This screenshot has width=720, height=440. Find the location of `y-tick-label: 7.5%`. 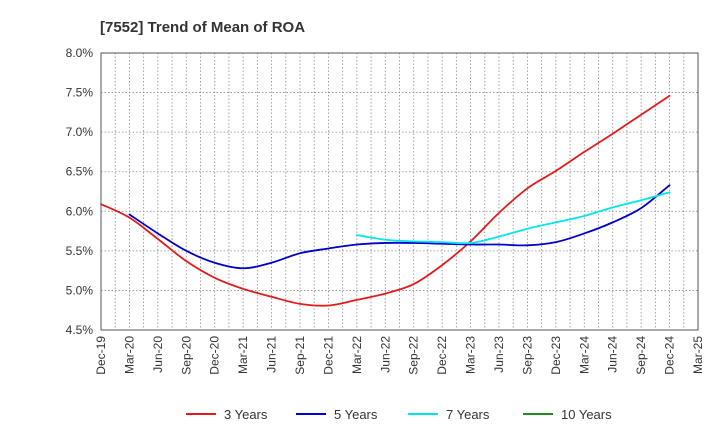

y-tick-label: 7.5% is located at coordinates (80, 93).